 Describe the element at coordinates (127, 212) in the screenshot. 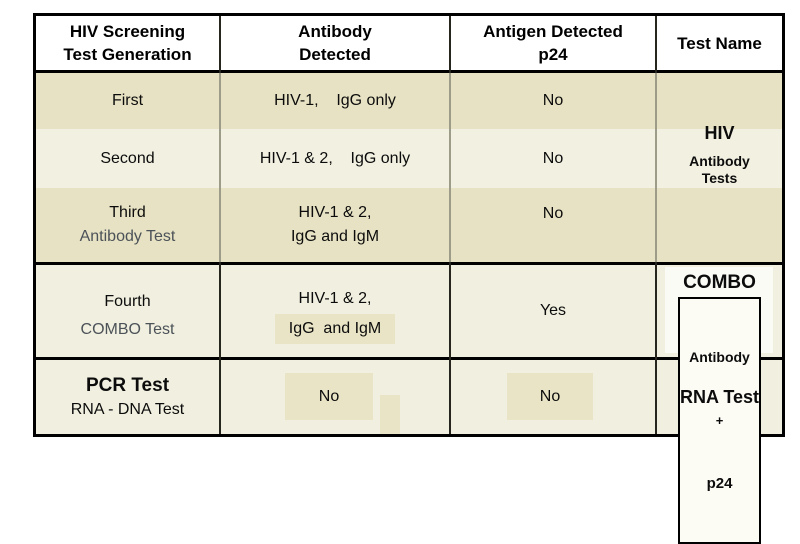

I see `third-label: Third` at that location.